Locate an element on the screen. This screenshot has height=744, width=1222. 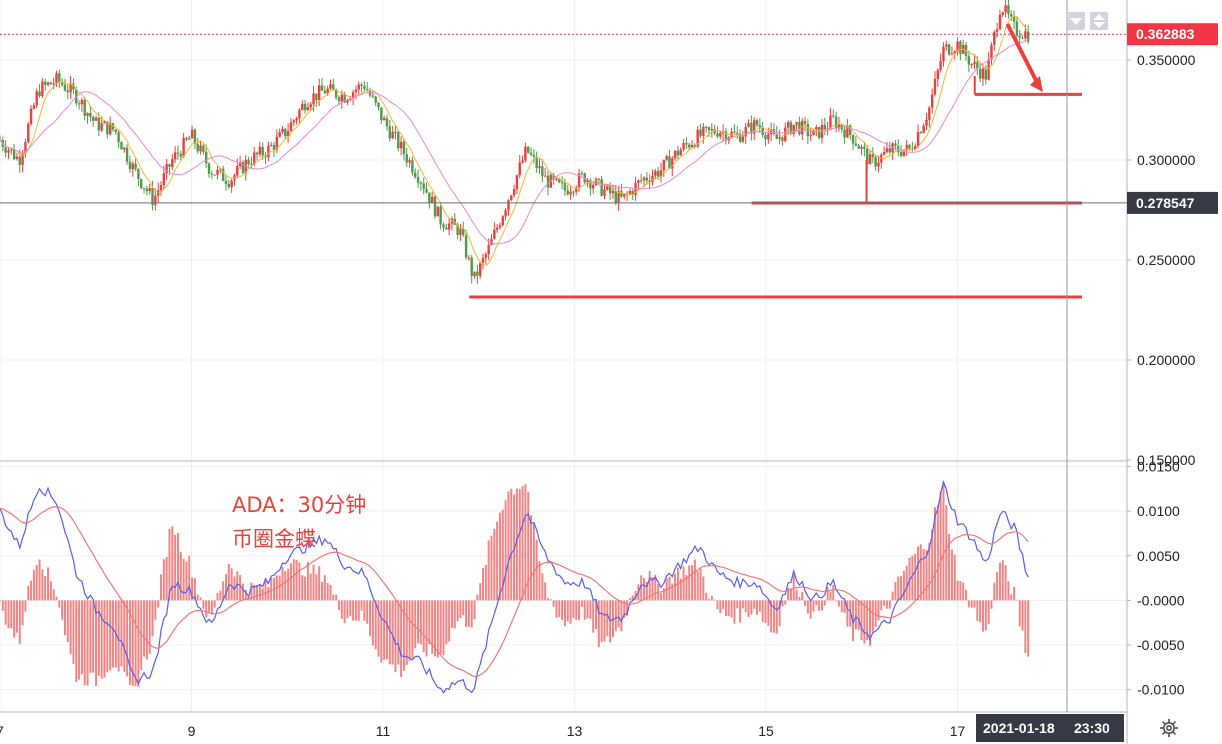
indicator-tick-label: -0.0100 is located at coordinates (1161, 690).